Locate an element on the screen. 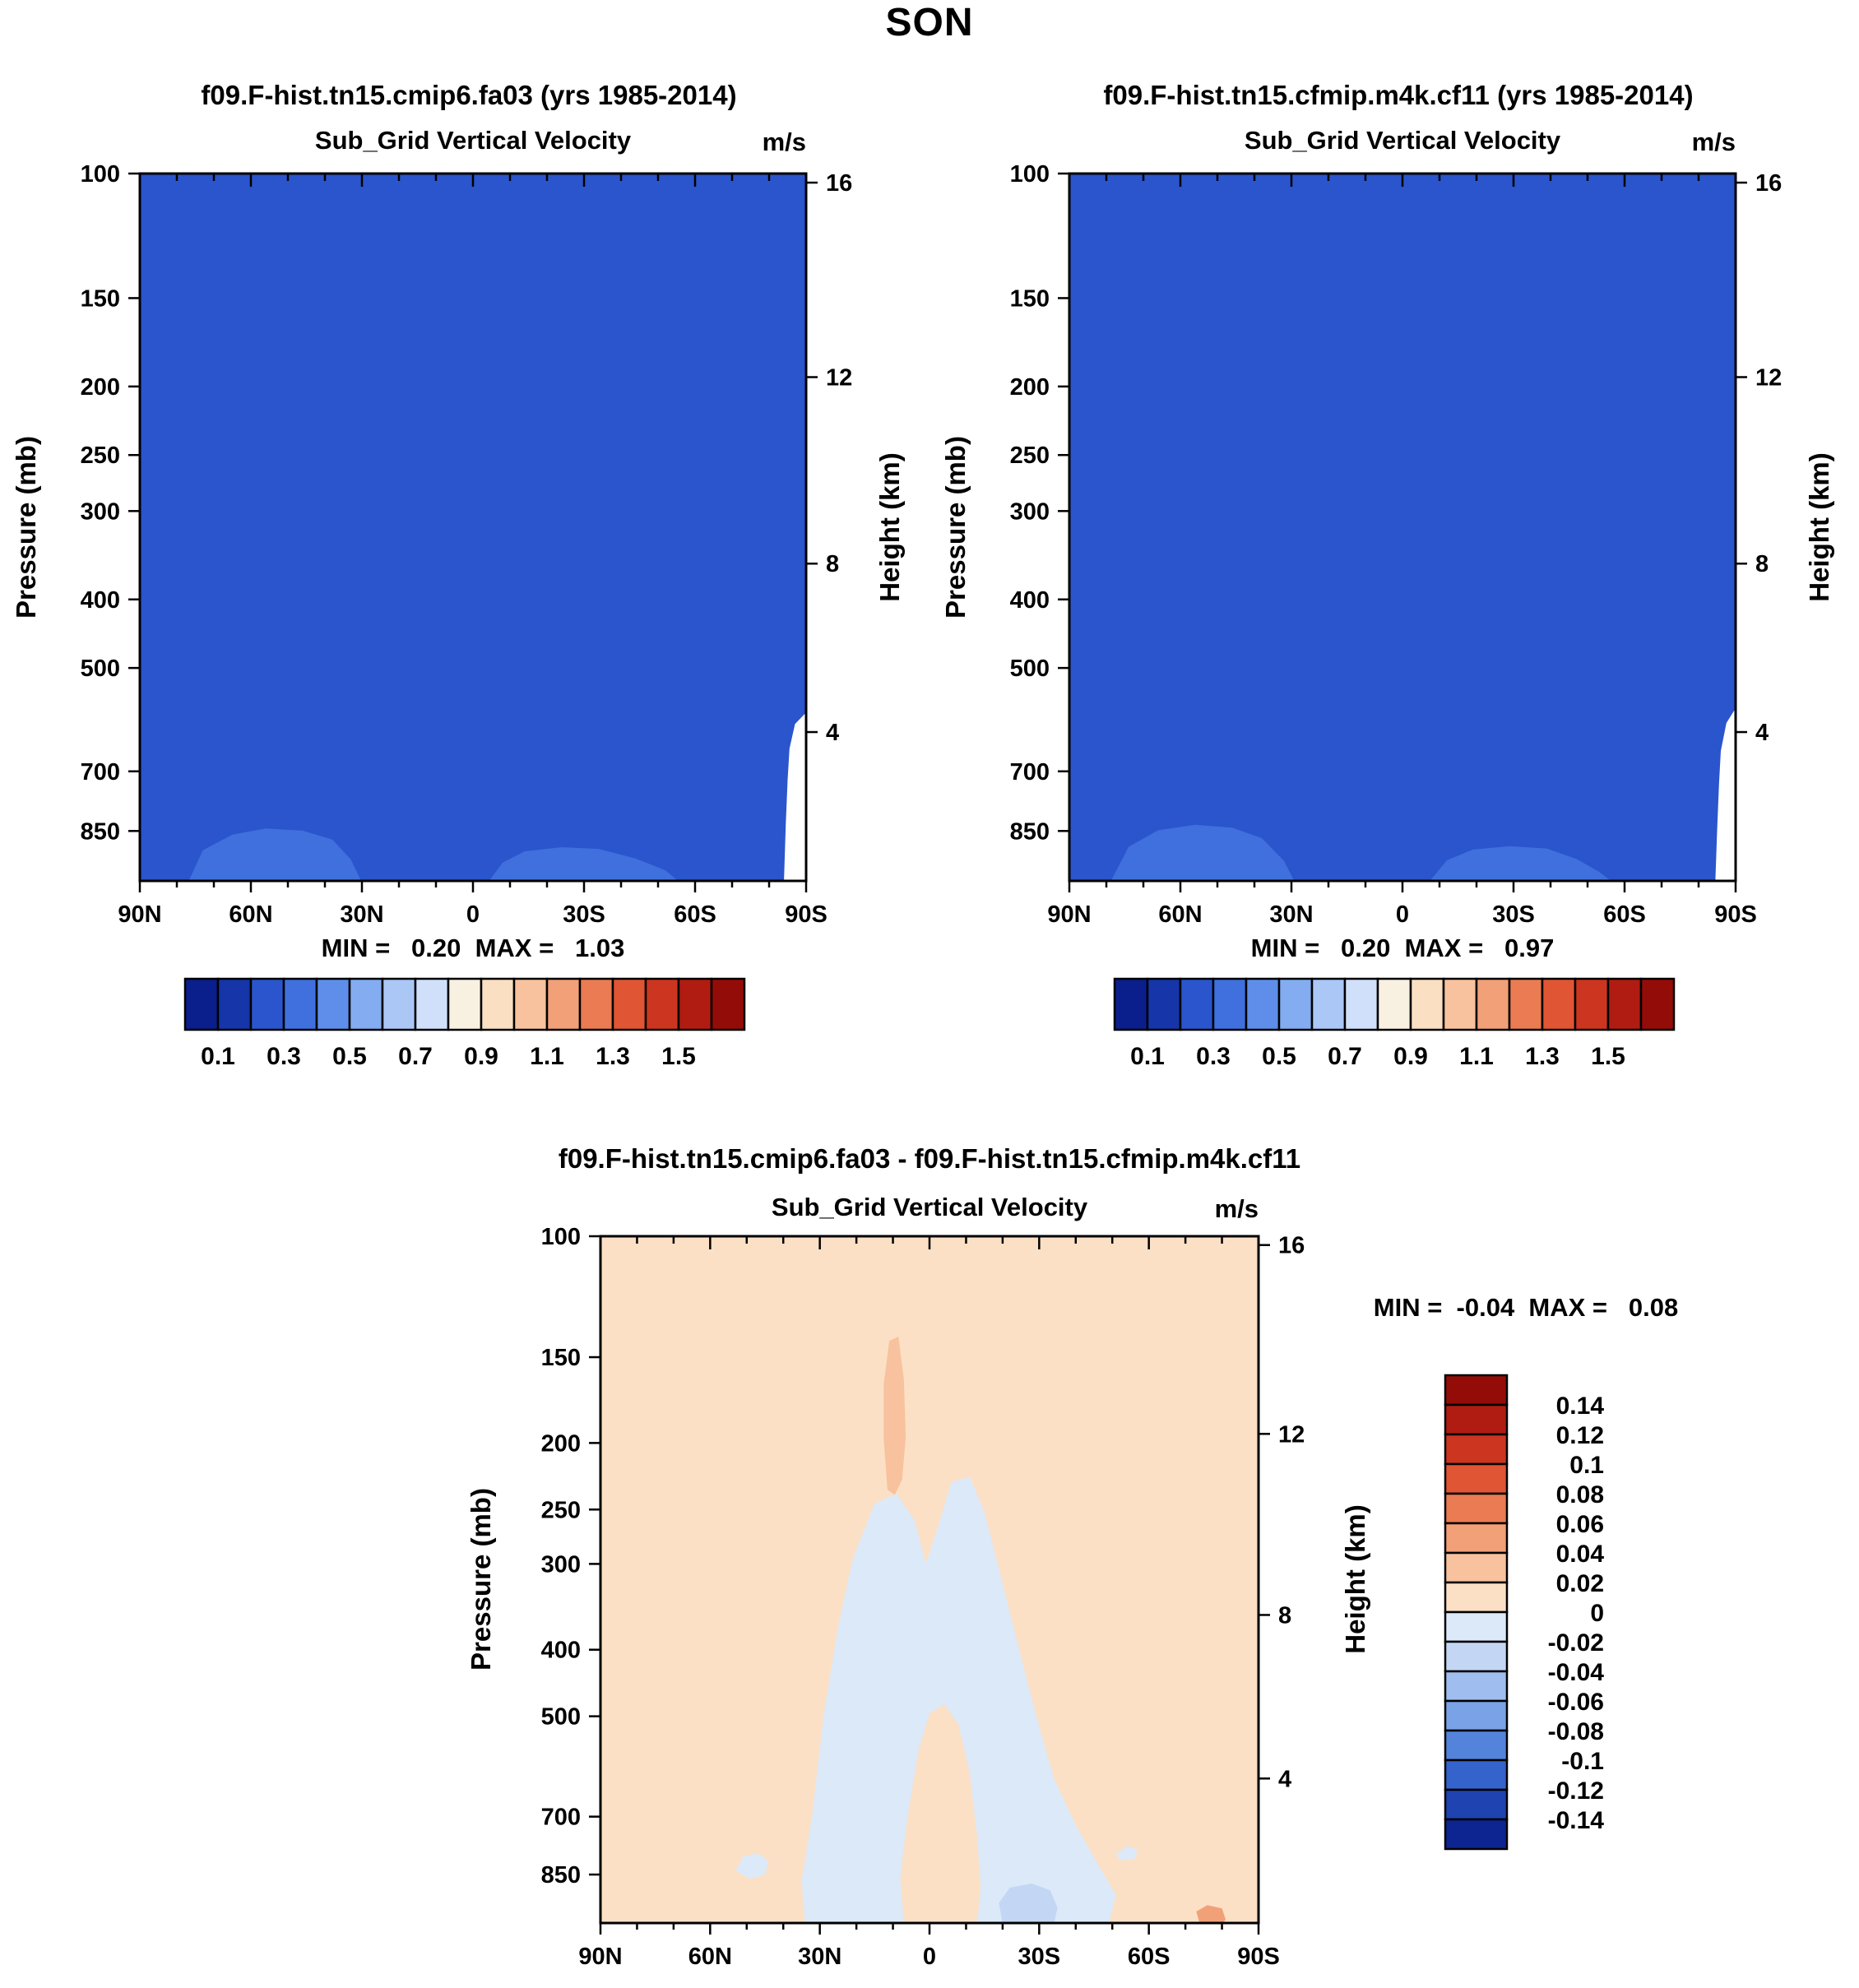 The width and height of the screenshot is (1859, 1988). svg-text: 0.06 is located at coordinates (1580, 1525).